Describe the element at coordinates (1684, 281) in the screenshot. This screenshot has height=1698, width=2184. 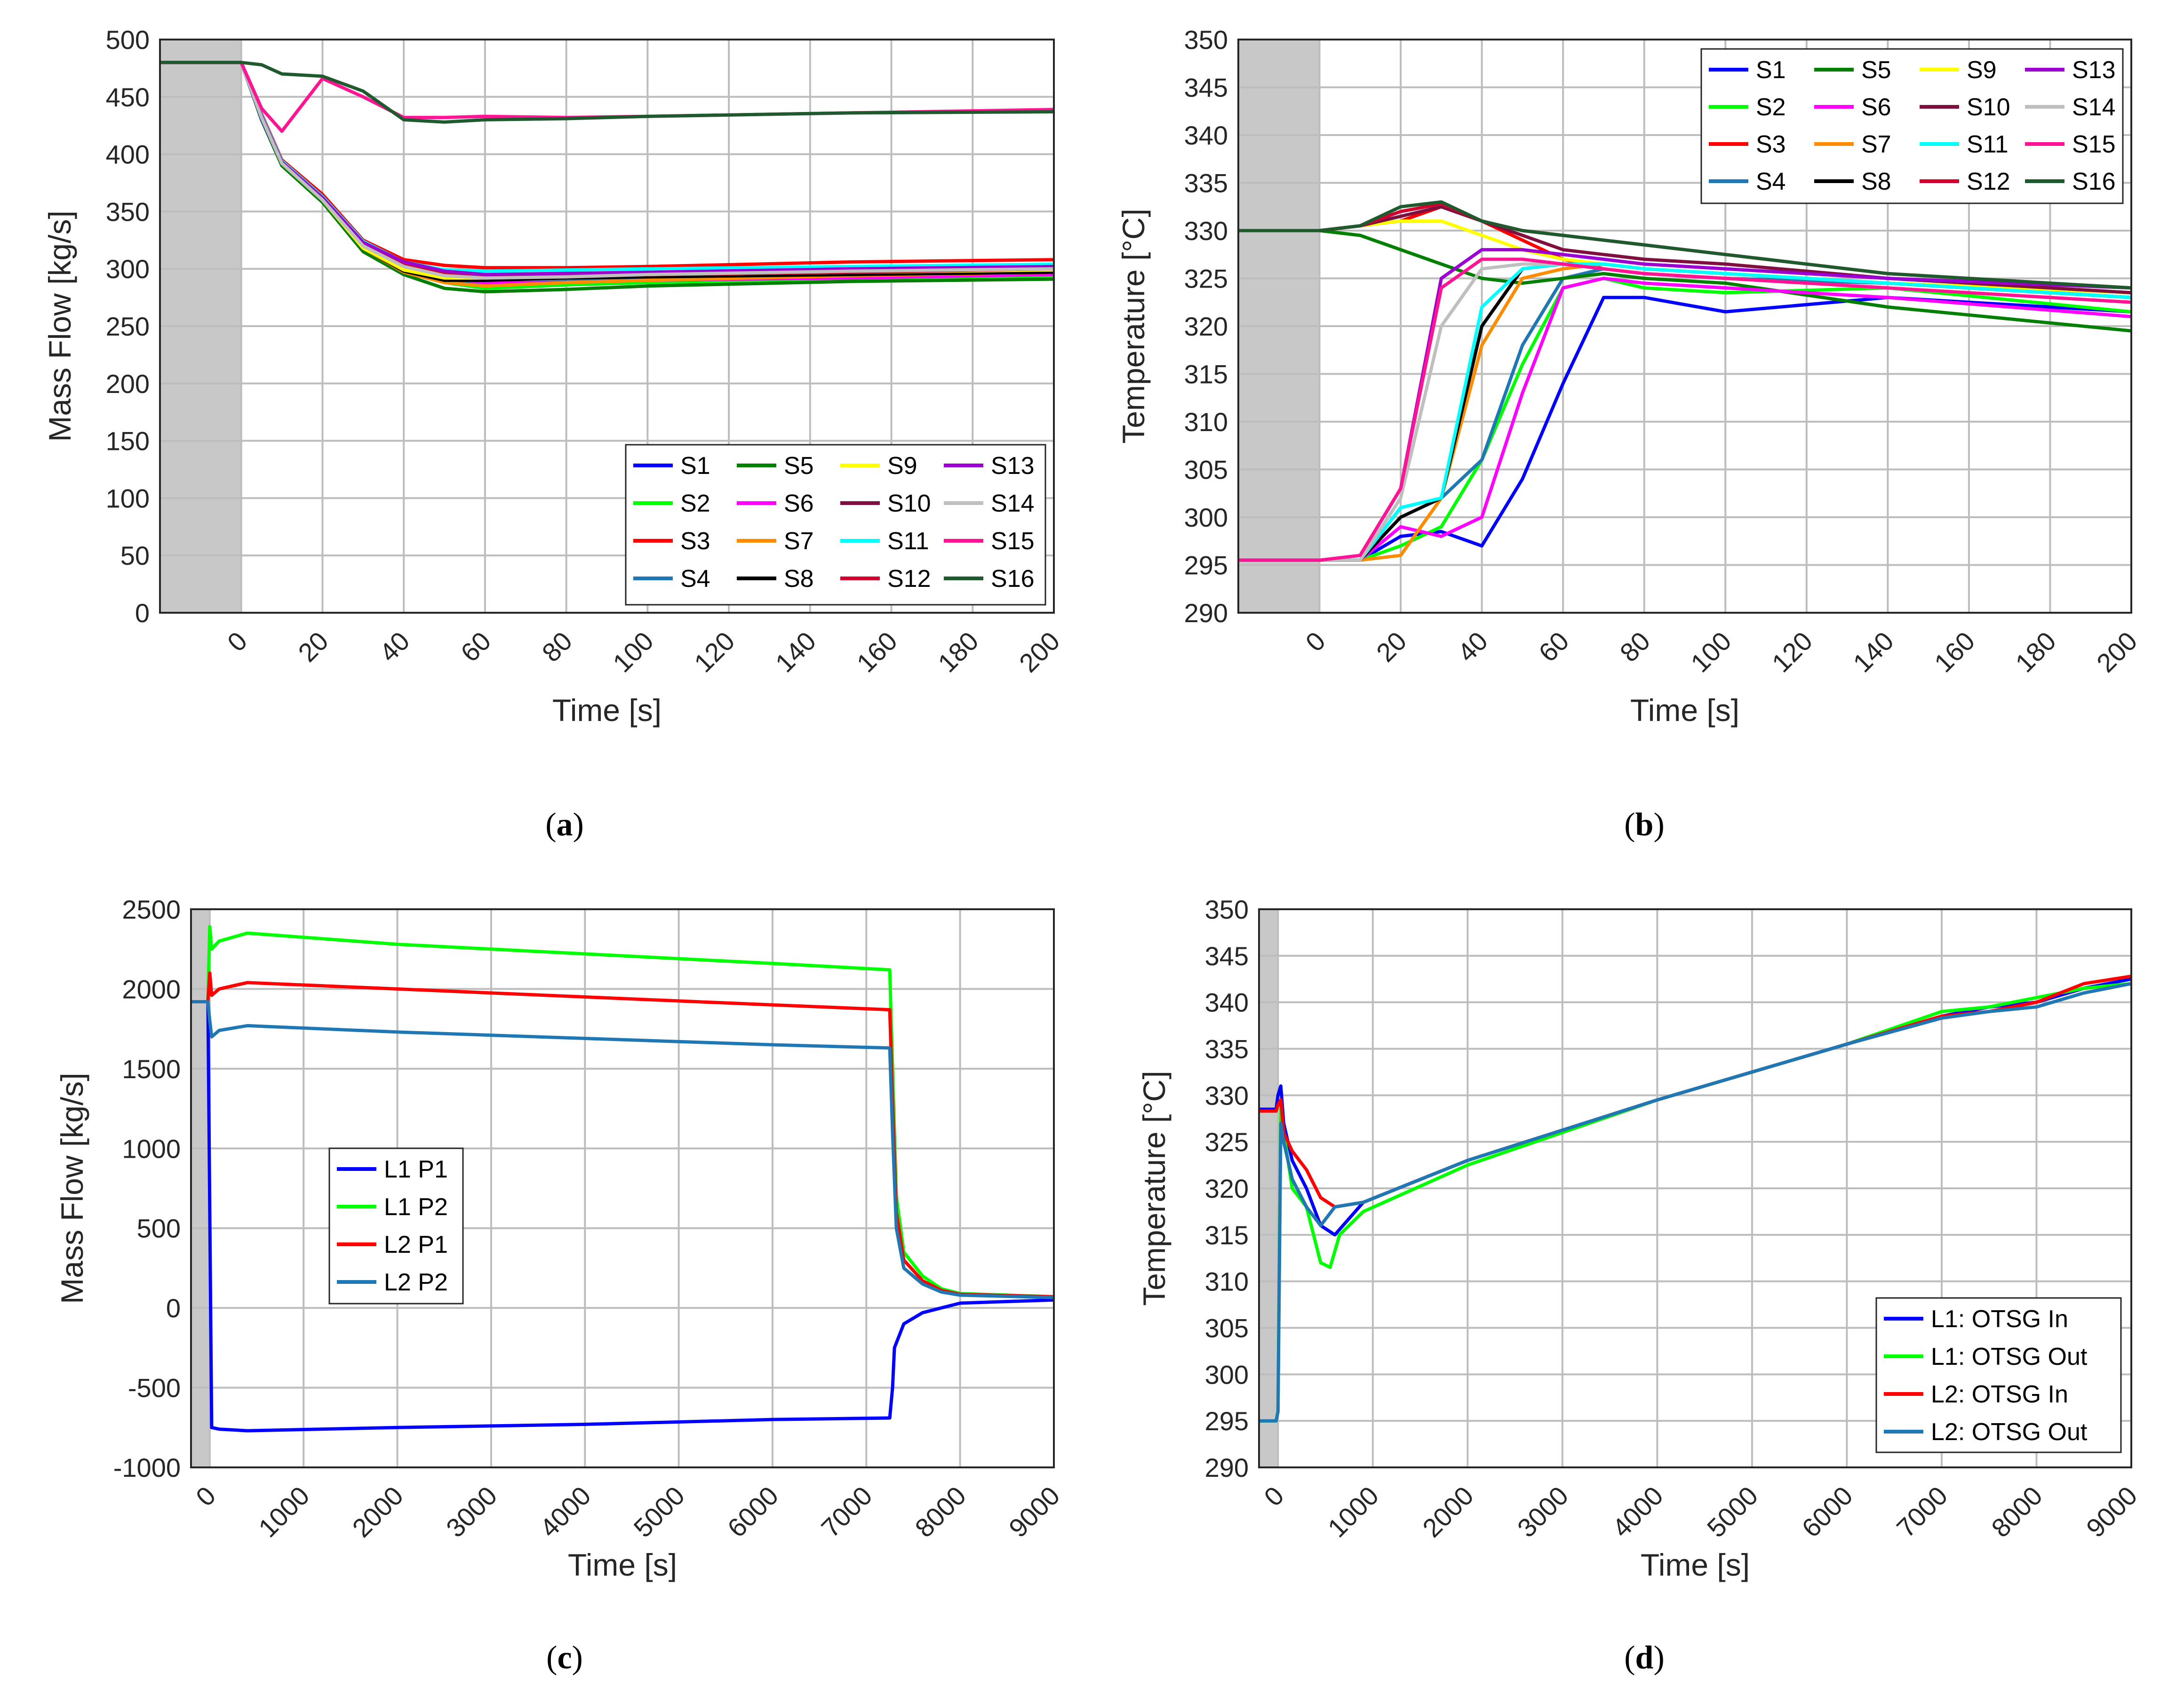
I see `series-line-s5` at that location.